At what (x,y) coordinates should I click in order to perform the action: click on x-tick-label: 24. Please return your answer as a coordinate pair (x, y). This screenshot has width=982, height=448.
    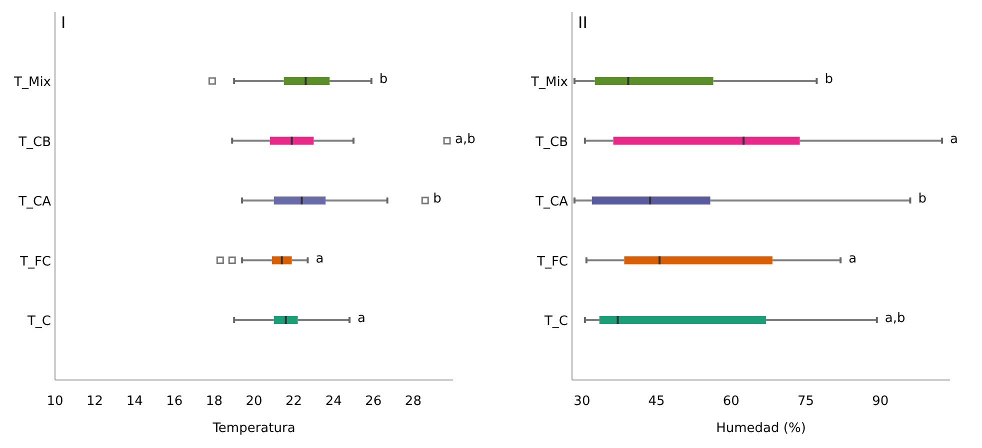
    Looking at the image, I should click on (333, 401).